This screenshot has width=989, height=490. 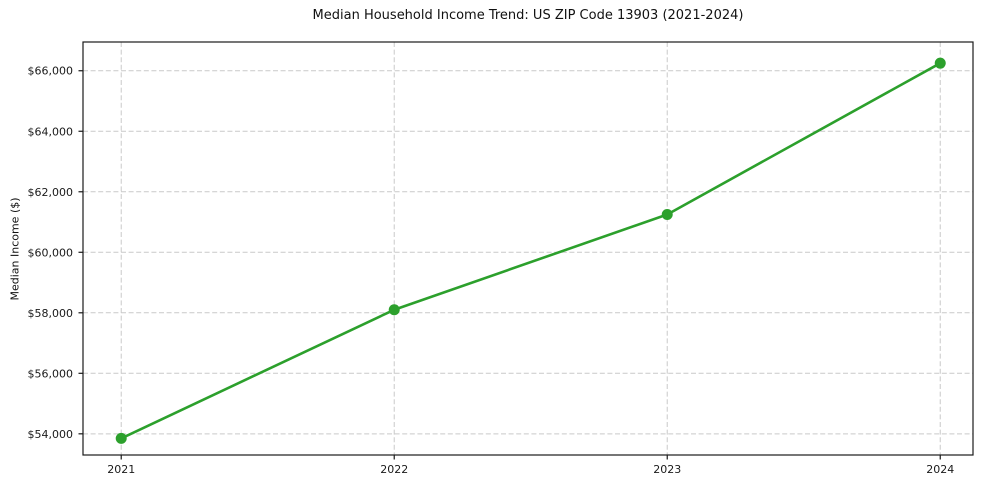 I want to click on data-point-2021, so click(x=121, y=438).